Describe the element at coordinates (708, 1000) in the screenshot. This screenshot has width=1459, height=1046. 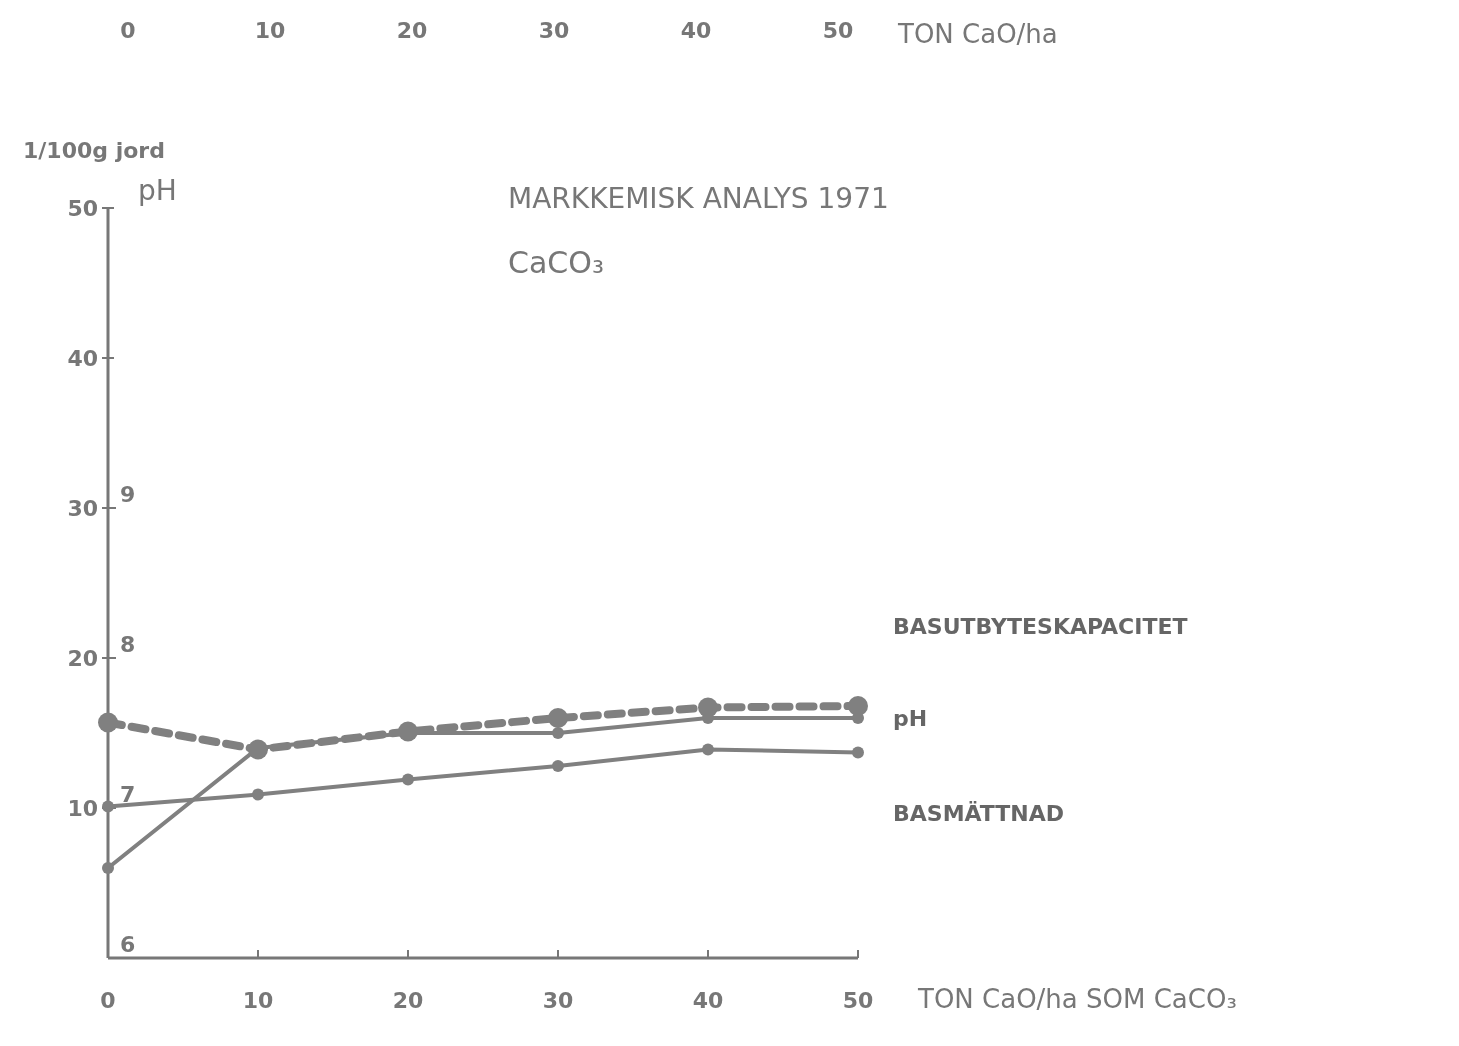
I see `x-tick-label: 40` at that location.